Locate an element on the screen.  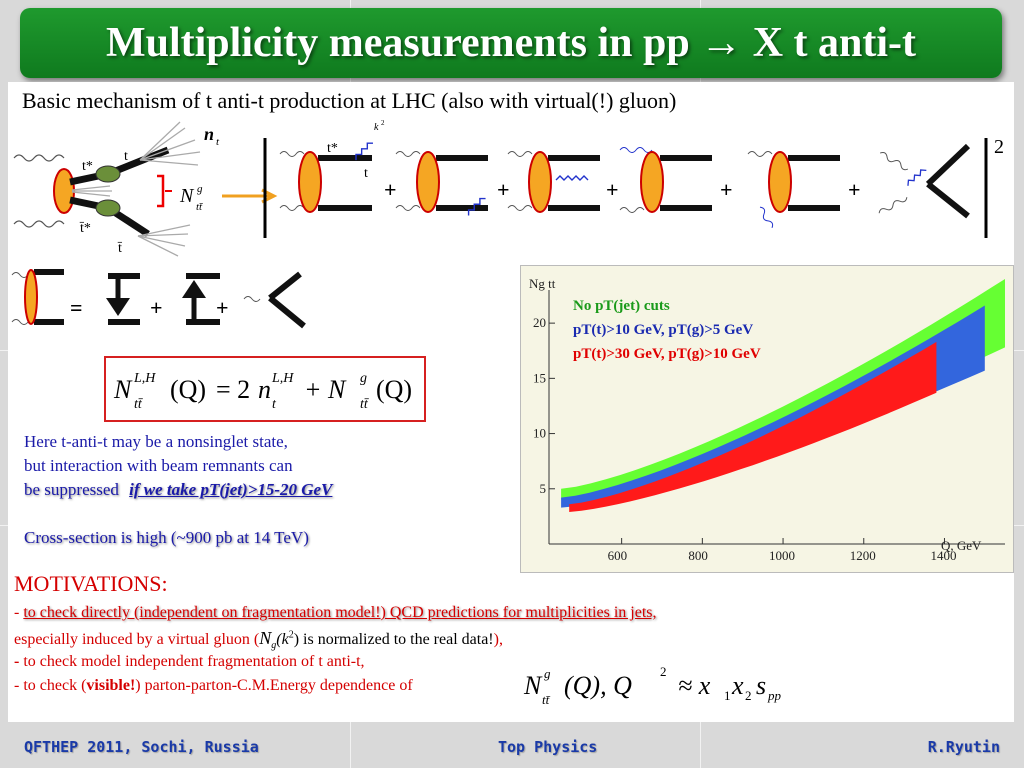
eq-sup: g is located at coordinates (547, 673).